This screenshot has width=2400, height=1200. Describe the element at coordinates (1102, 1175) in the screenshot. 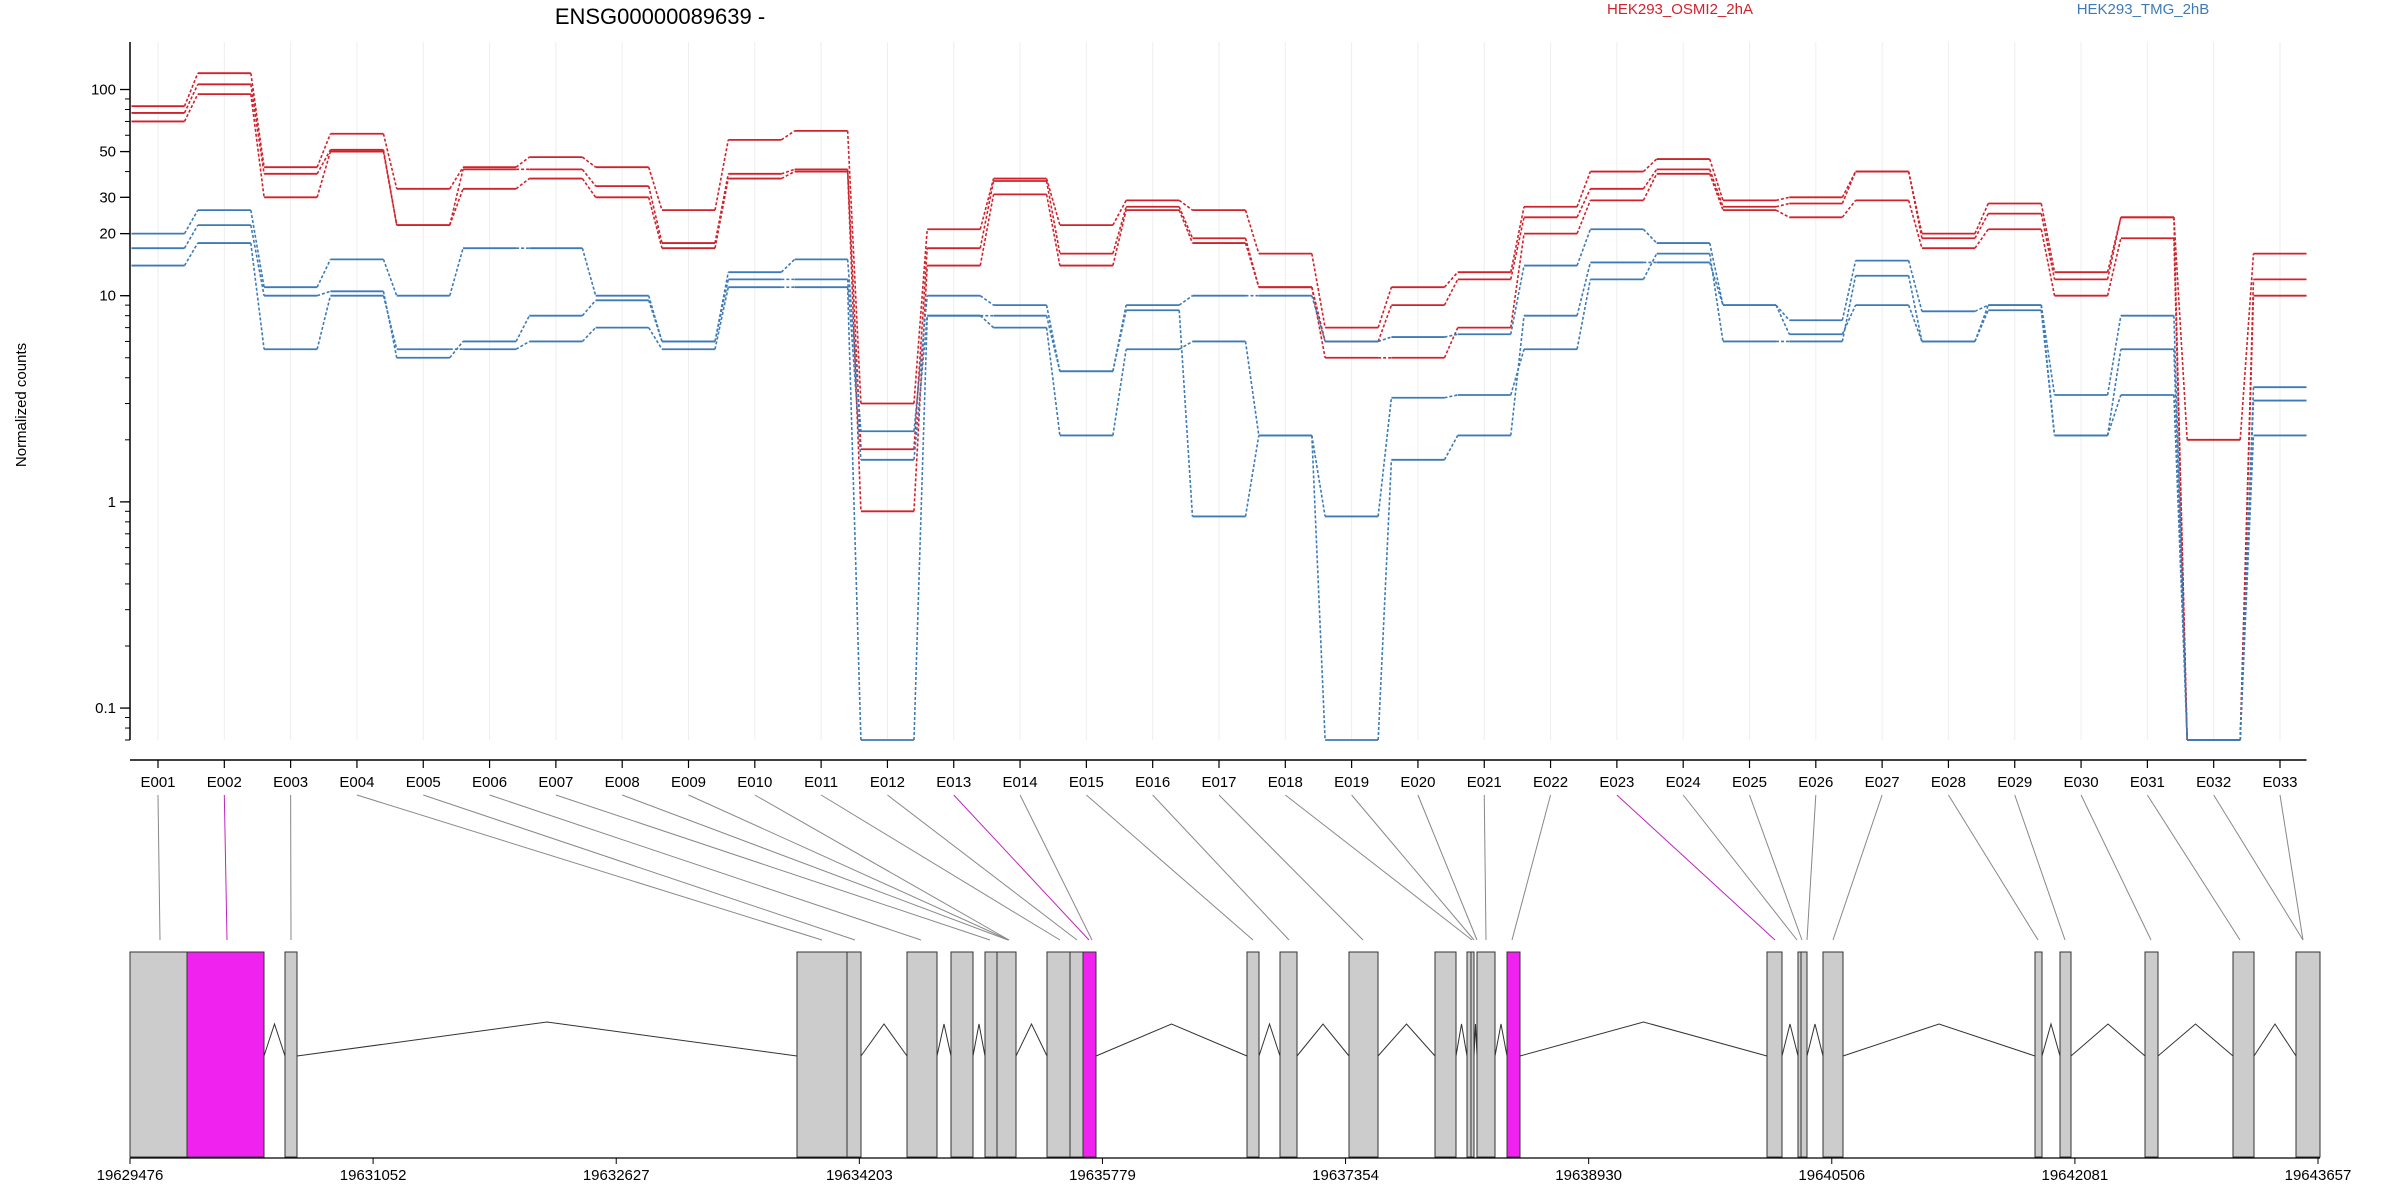

I see `genomic-tick-label: 19635779` at that location.